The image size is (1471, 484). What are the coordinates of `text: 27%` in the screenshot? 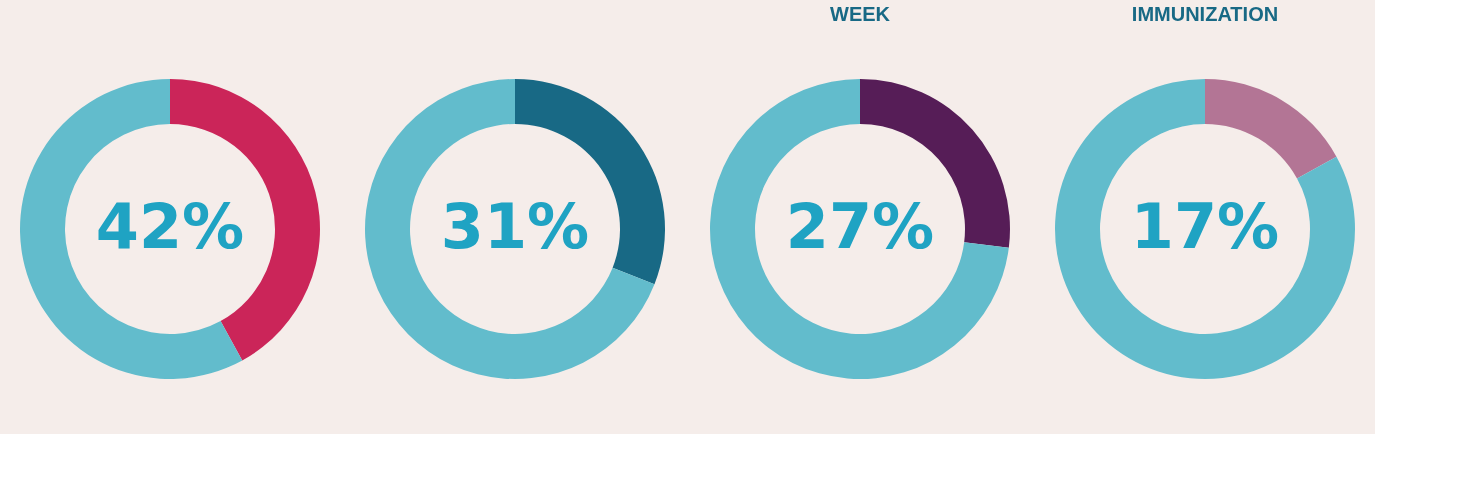 It's located at (860, 226).